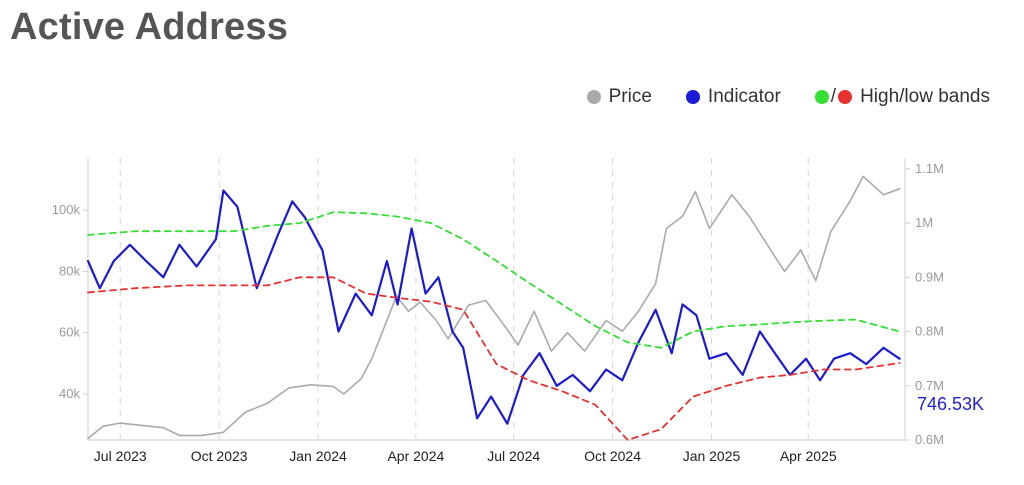 This screenshot has height=485, width=1024. I want to click on legend-indicator-dot-icon, so click(692, 97).